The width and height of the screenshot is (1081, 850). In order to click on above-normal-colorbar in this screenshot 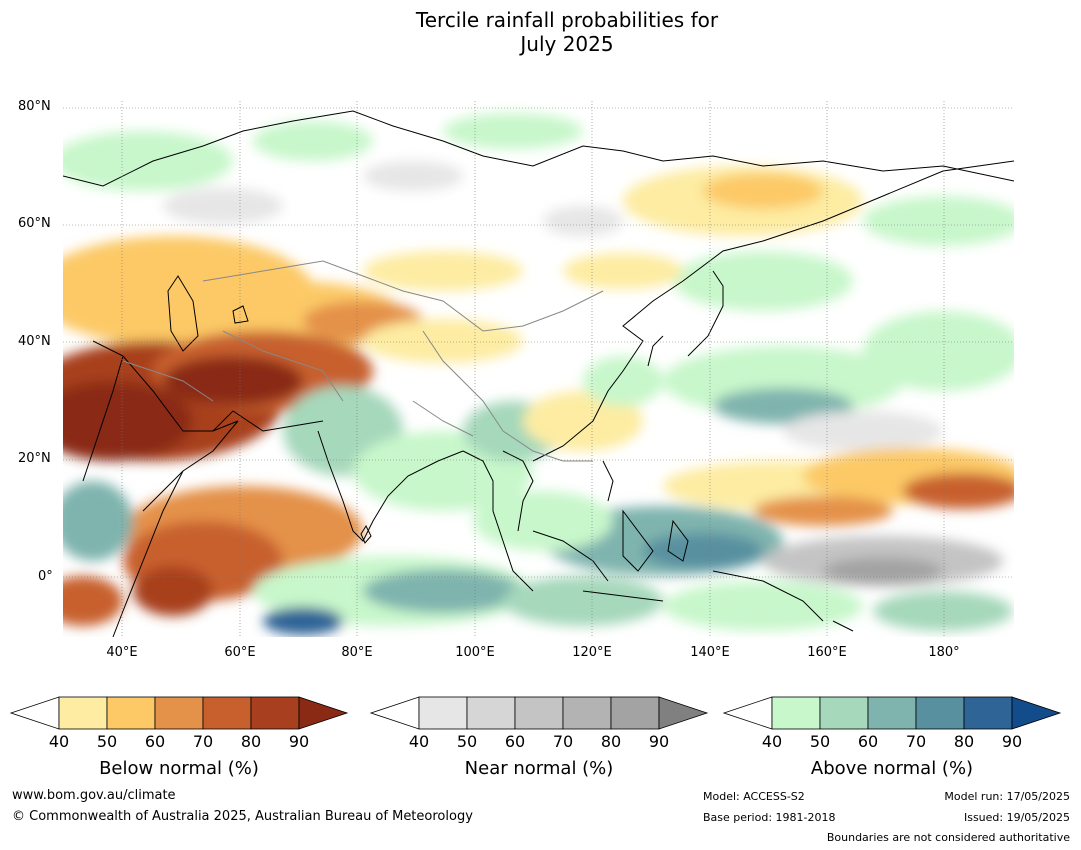, I will do `click(892, 713)`.